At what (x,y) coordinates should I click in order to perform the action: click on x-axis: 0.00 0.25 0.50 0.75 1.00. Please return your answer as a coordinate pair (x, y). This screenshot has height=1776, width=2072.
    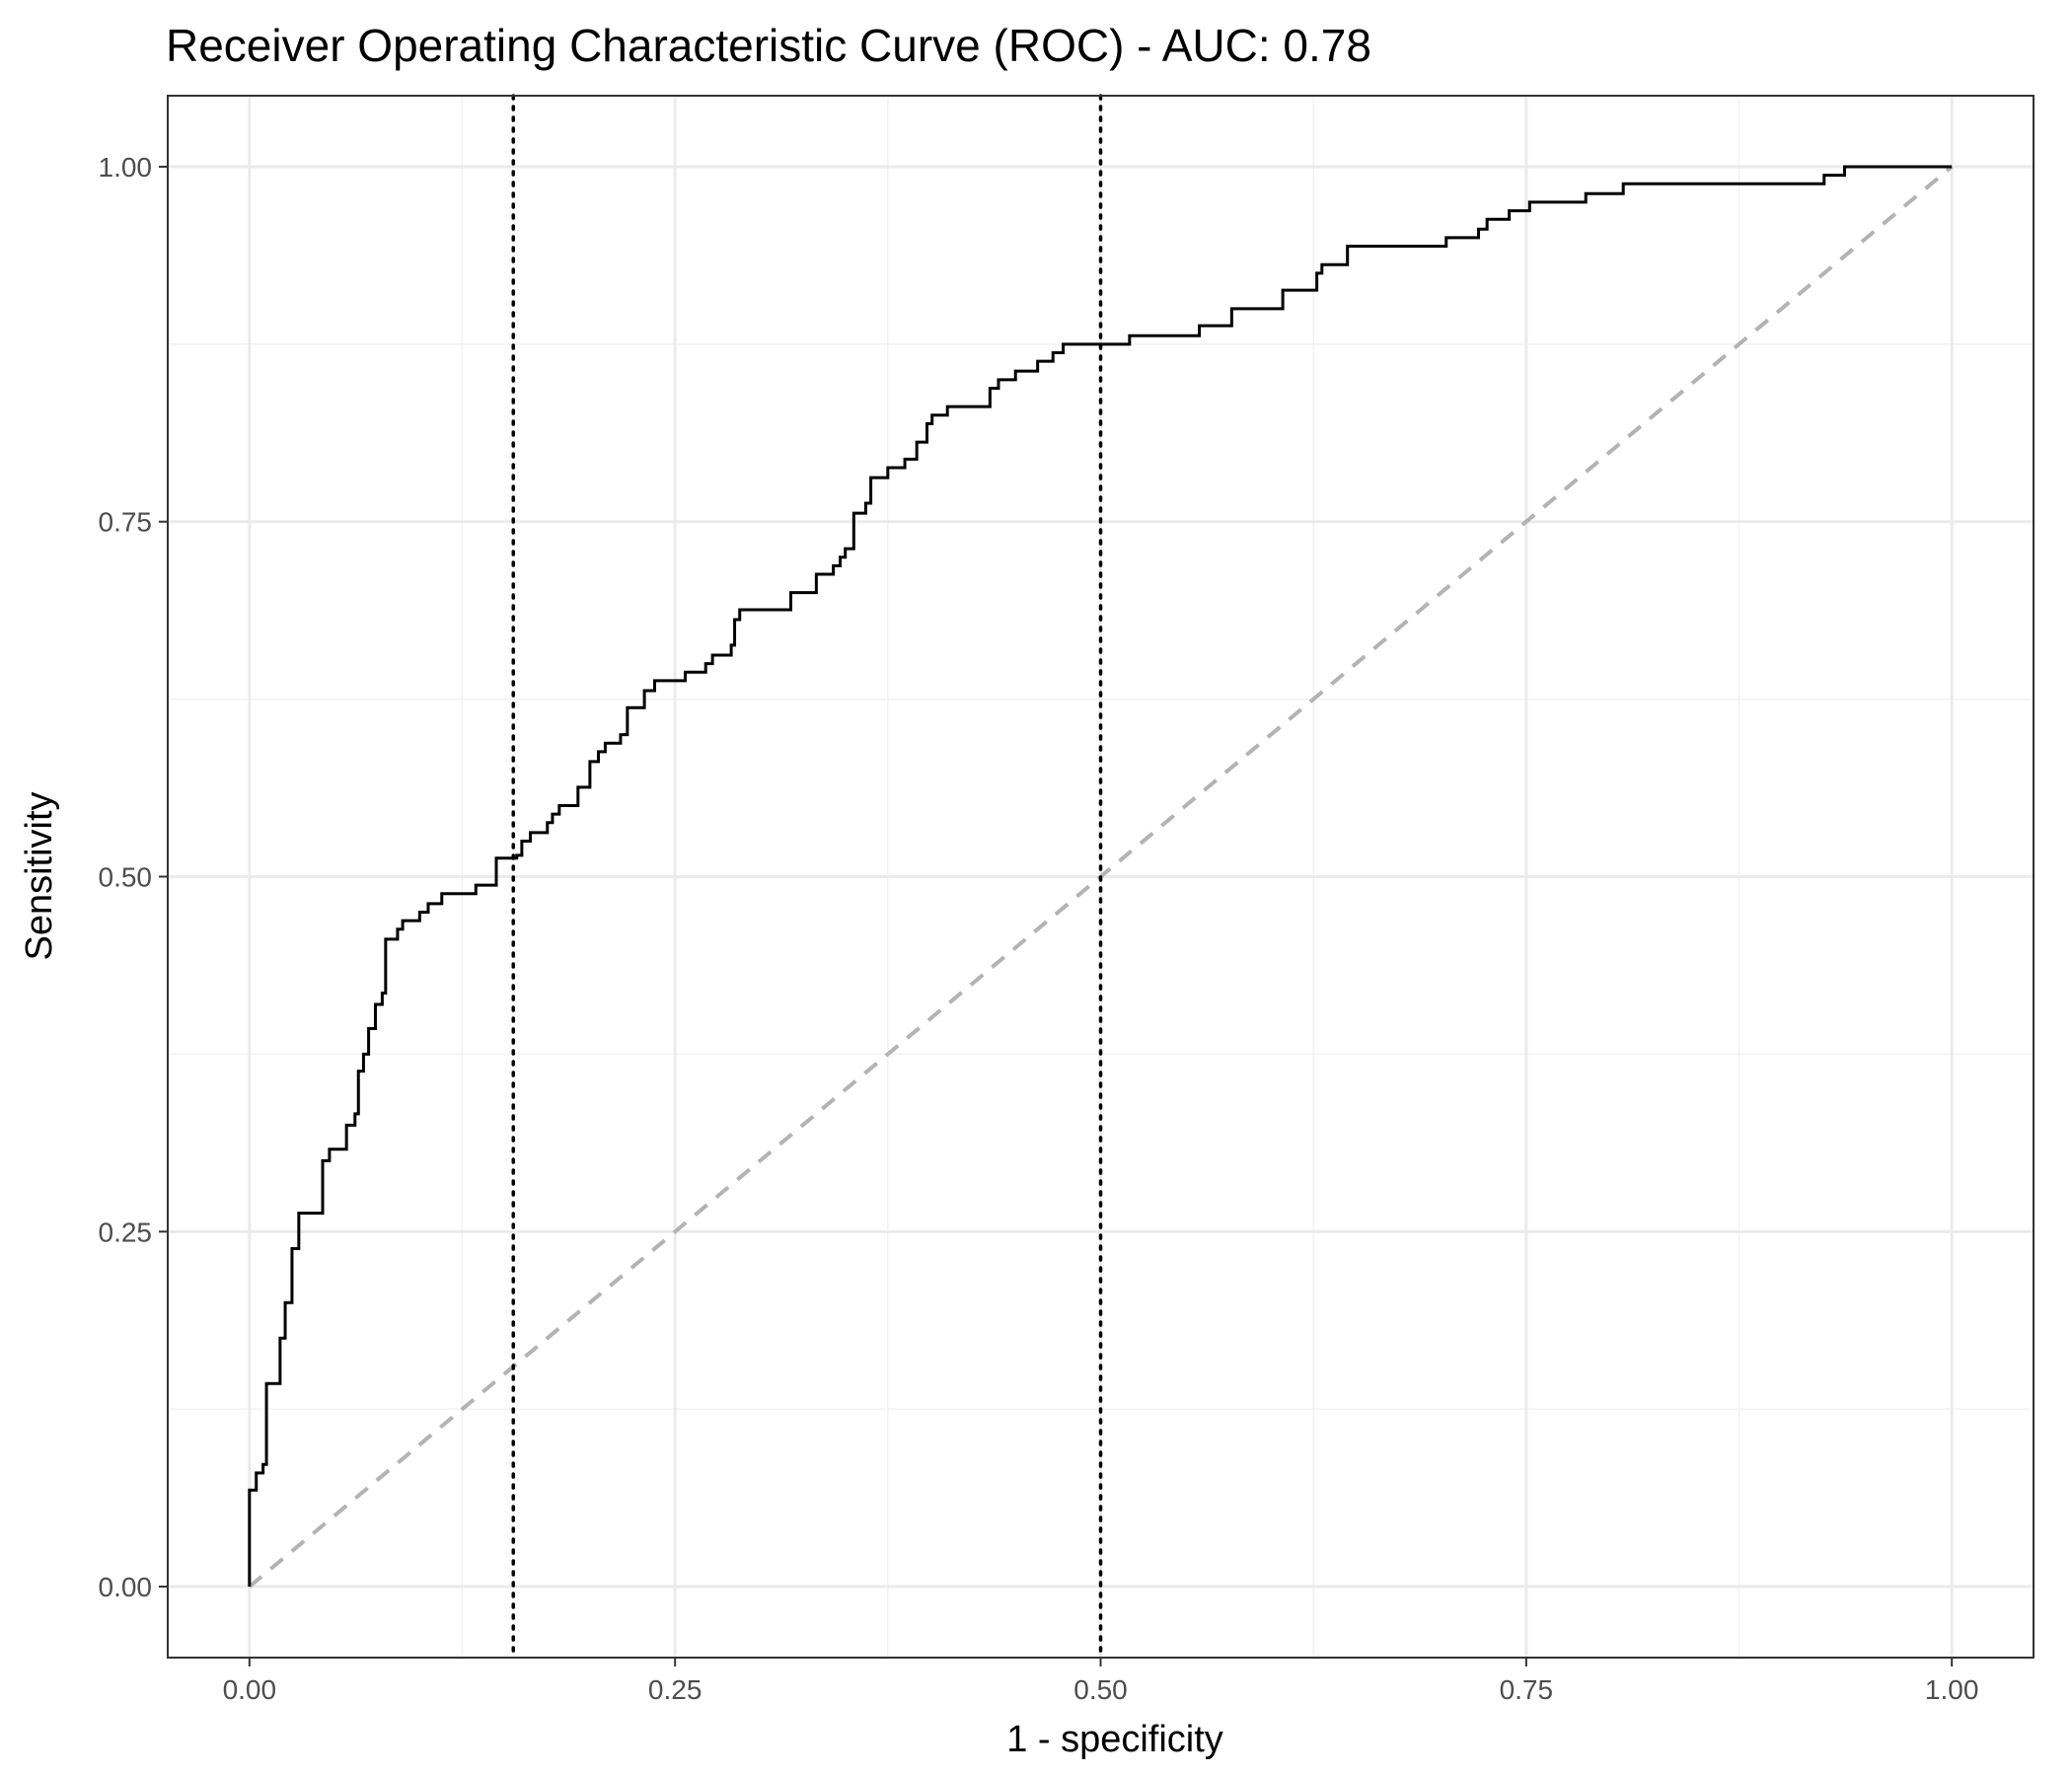
    Looking at the image, I should click on (1101, 1682).